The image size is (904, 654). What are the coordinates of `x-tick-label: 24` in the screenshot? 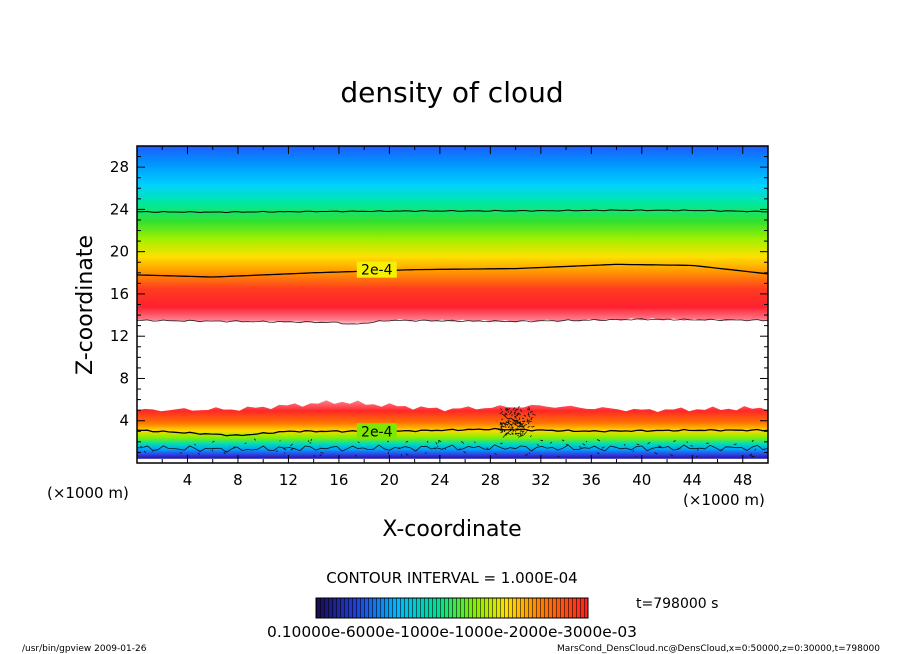 It's located at (439, 480).